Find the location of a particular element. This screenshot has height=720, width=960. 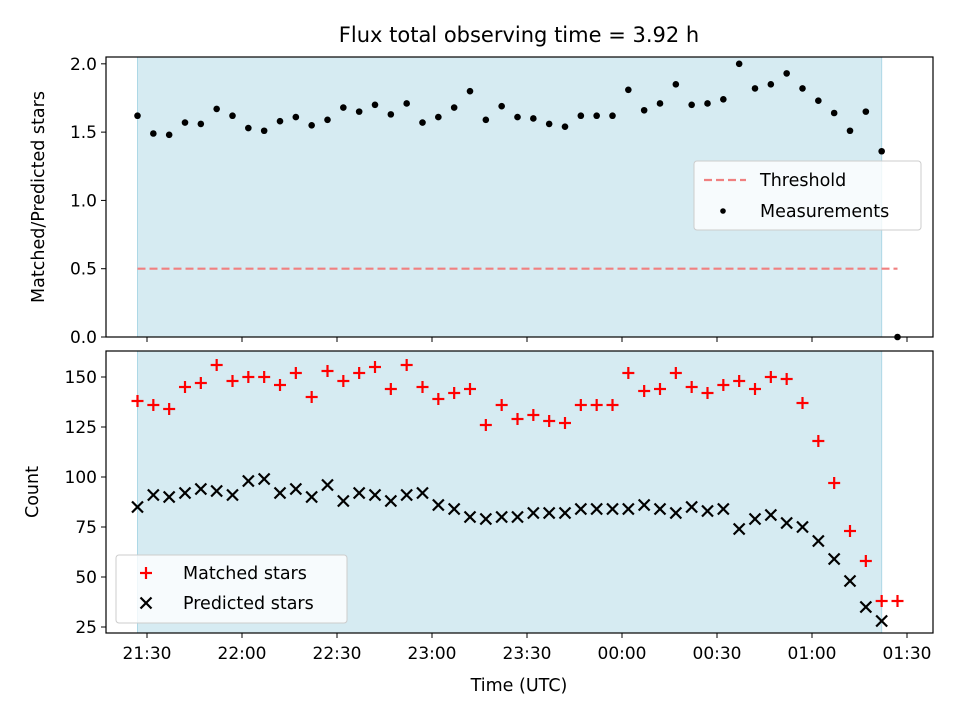

xtick-label: 23:00 is located at coordinates (432, 654).